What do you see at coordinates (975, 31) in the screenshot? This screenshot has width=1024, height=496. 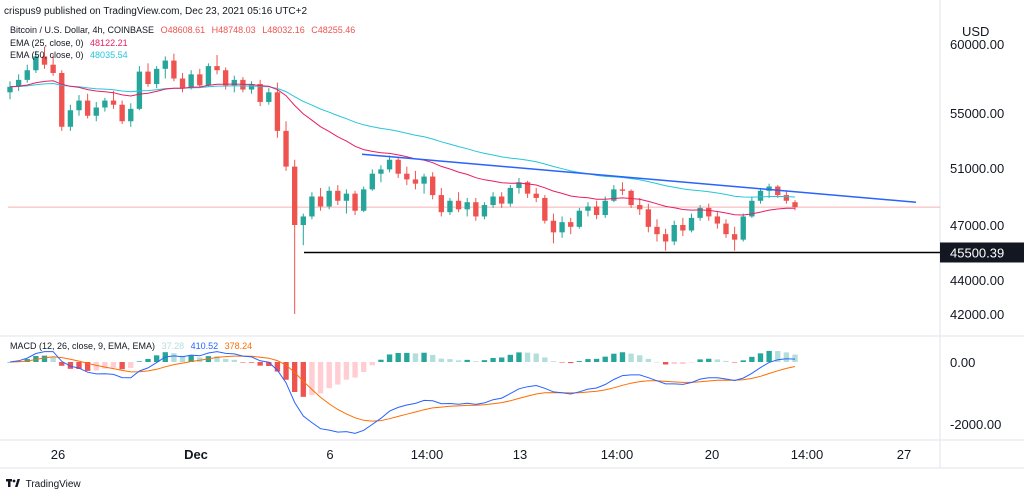 I see `currency-label: USD` at bounding box center [975, 31].